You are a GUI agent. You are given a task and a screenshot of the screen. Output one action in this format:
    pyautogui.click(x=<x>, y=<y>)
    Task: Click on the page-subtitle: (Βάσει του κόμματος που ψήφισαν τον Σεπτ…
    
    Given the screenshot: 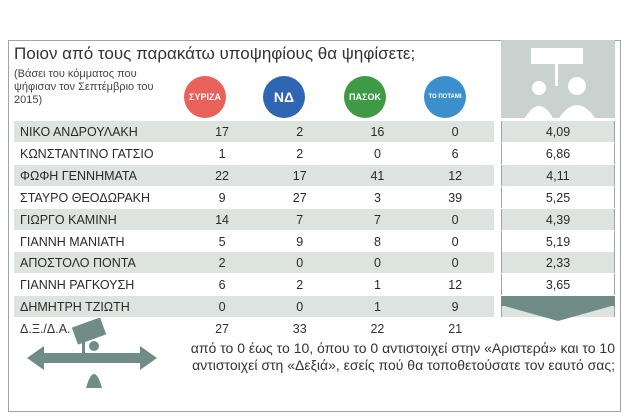 What is the action you would take?
    pyautogui.click(x=84, y=87)
    